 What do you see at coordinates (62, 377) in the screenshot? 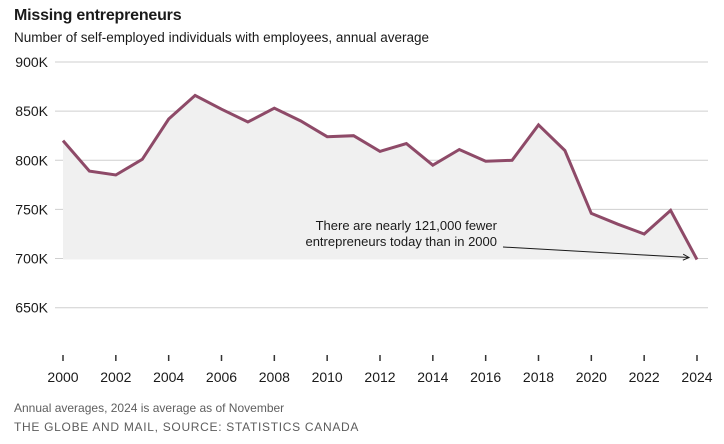
I see `x-axis-label: 2000` at bounding box center [62, 377].